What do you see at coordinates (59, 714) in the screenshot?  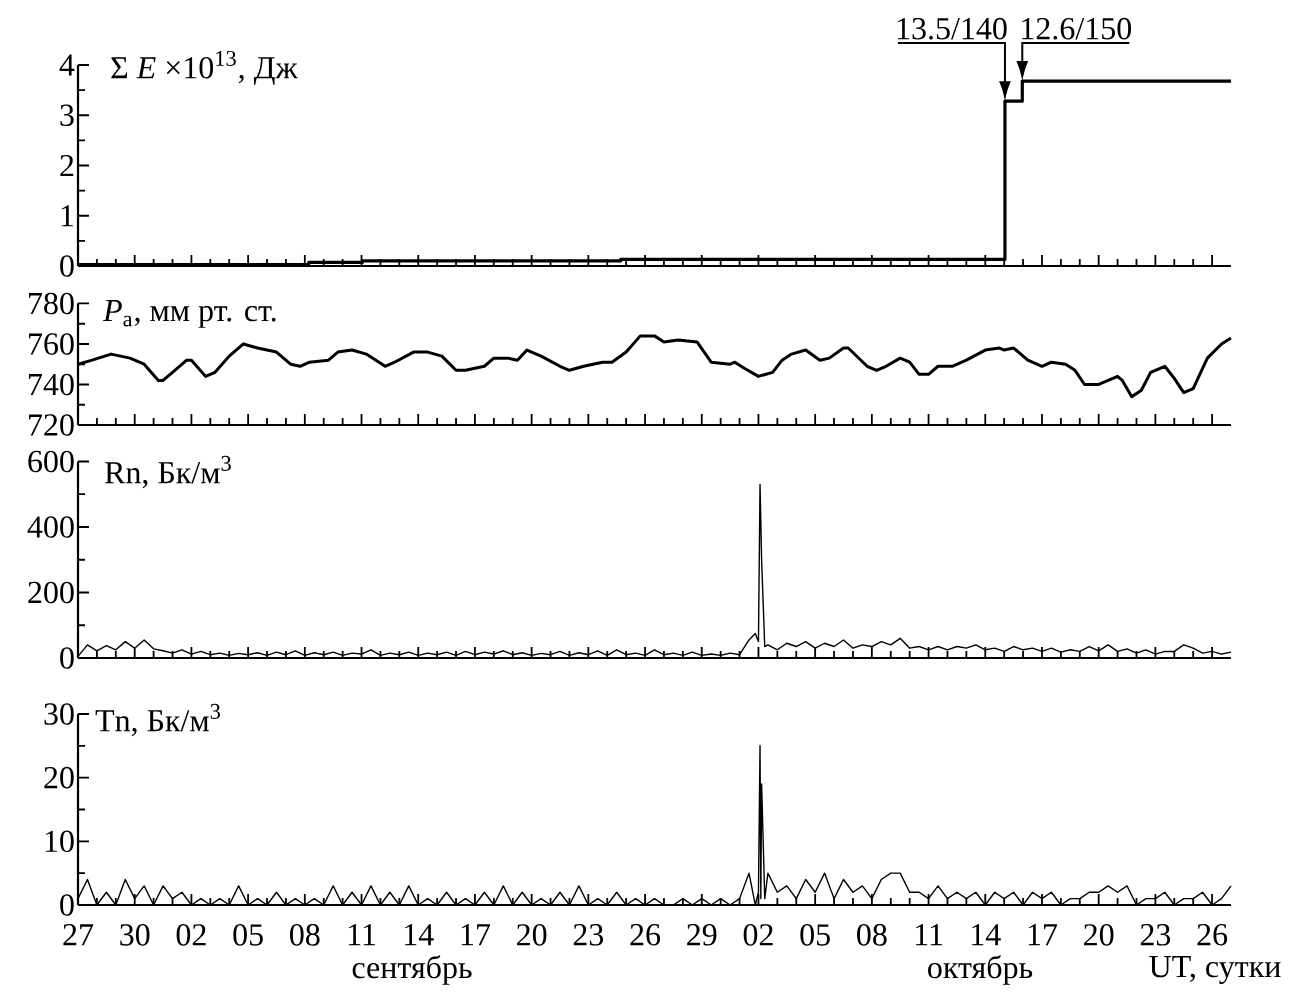 I see `y-tick-label: 30` at bounding box center [59, 714].